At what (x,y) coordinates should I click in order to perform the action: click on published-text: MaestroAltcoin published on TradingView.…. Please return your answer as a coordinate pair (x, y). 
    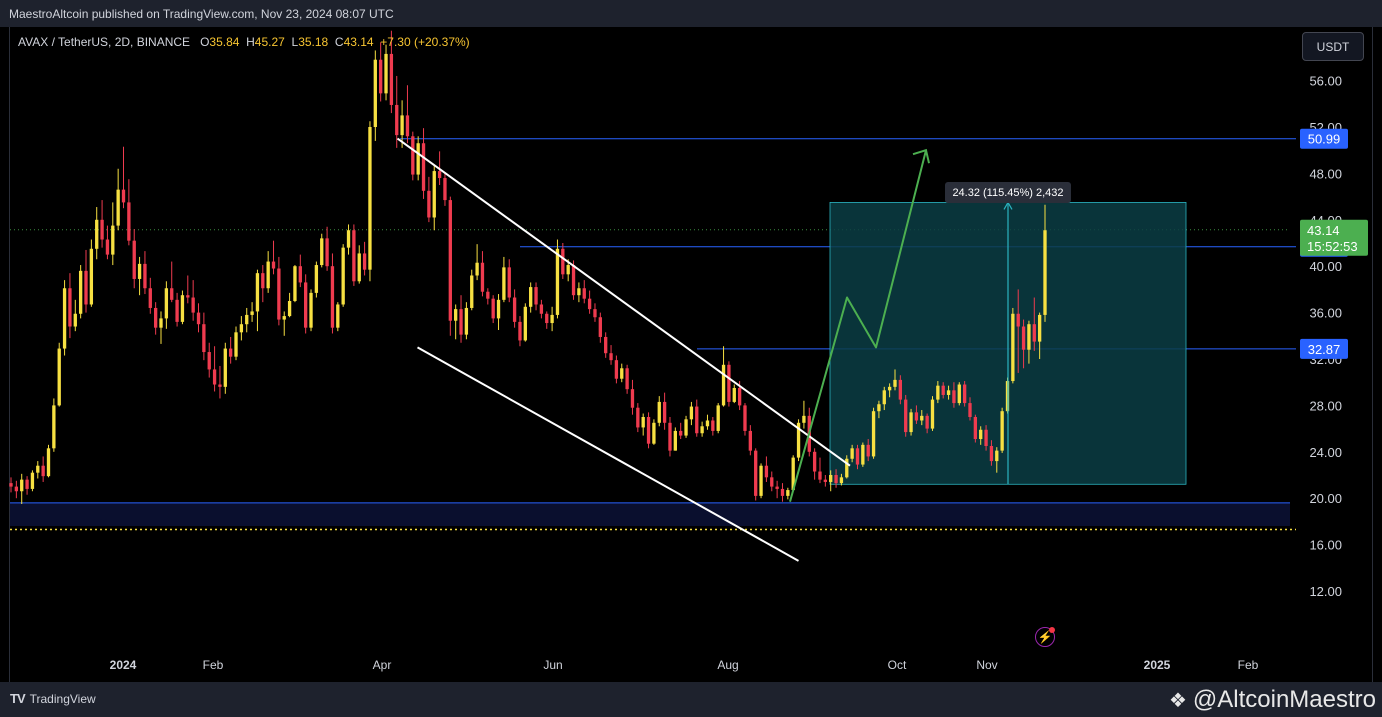
    Looking at the image, I should click on (201, 14).